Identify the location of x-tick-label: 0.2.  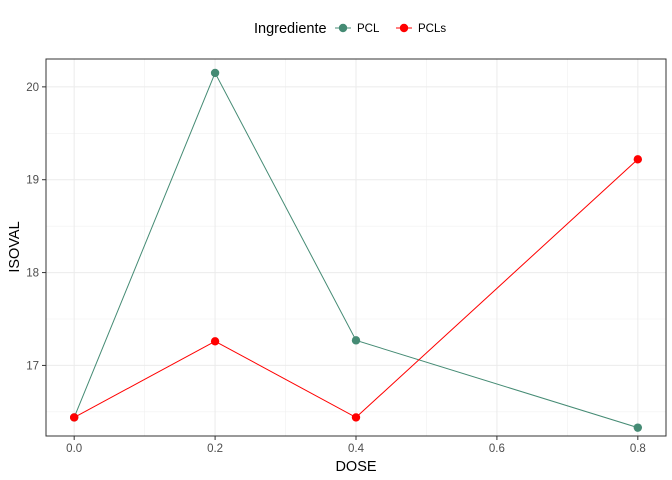
(215, 449).